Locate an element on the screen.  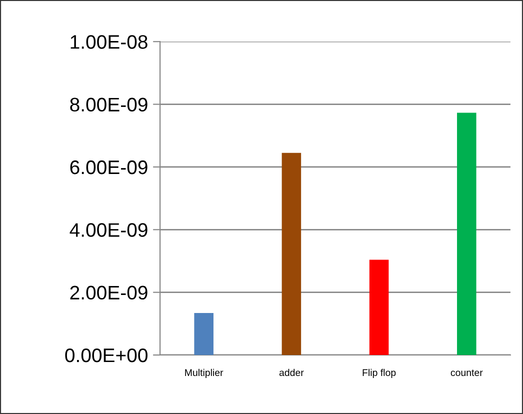
y-tick-label: 4.00E-09 is located at coordinates (109, 230).